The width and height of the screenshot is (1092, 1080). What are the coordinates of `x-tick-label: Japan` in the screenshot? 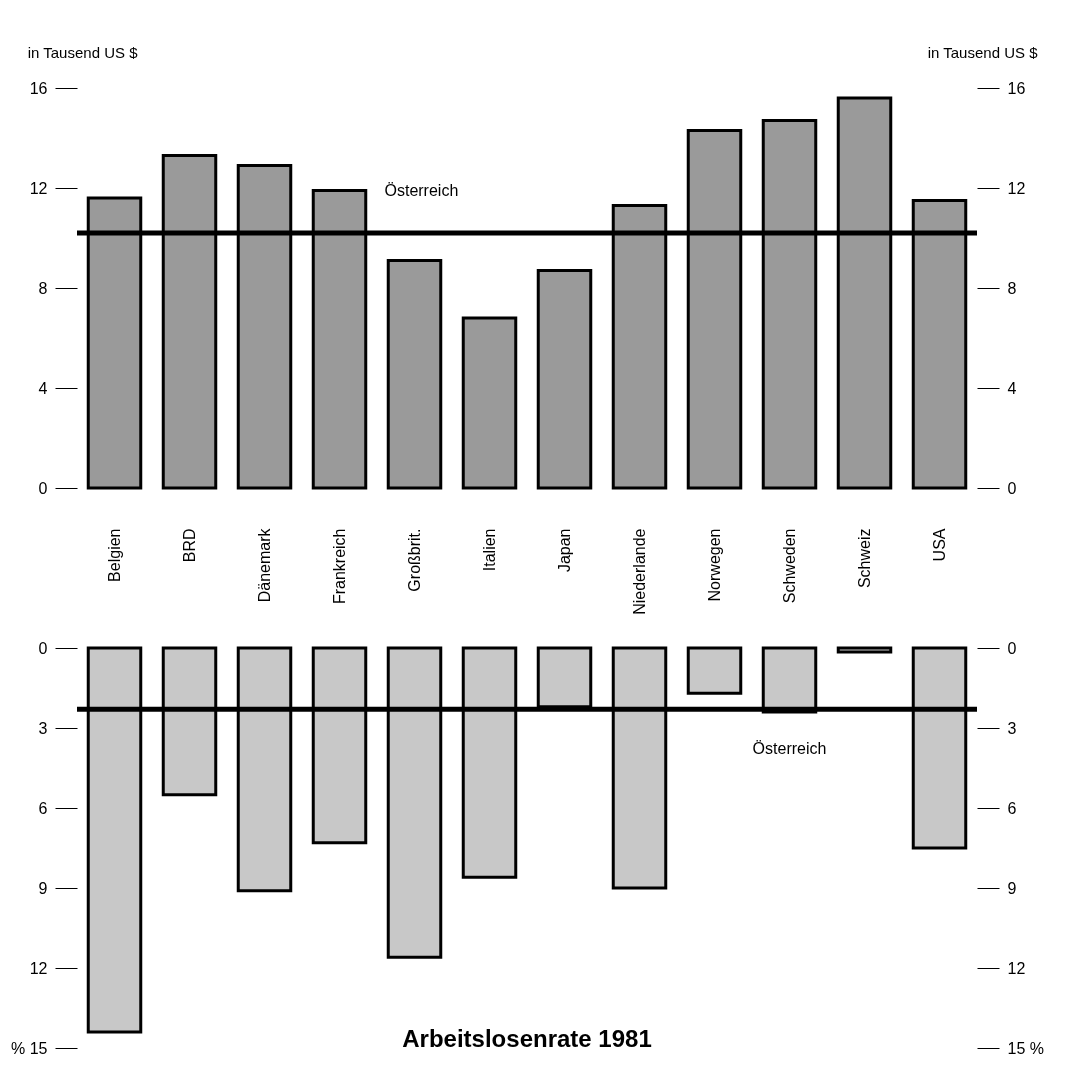 It's located at (564, 550).